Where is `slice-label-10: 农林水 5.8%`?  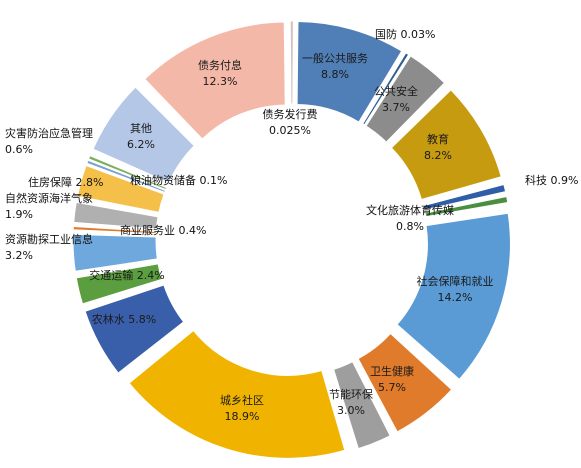
slice-label-10: 农林水 5.8% is located at coordinates (124, 319).